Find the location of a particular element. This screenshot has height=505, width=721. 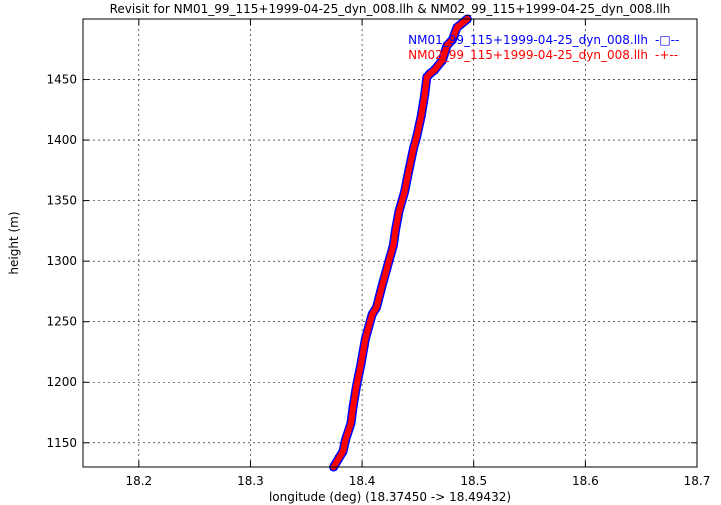

x-tick-label: 18.7 is located at coordinates (697, 481).